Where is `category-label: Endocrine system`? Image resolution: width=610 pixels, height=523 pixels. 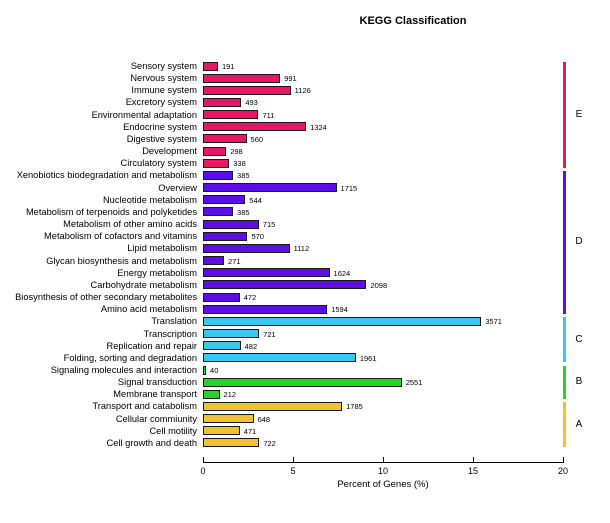 category-label: Endocrine system is located at coordinates (160, 126).